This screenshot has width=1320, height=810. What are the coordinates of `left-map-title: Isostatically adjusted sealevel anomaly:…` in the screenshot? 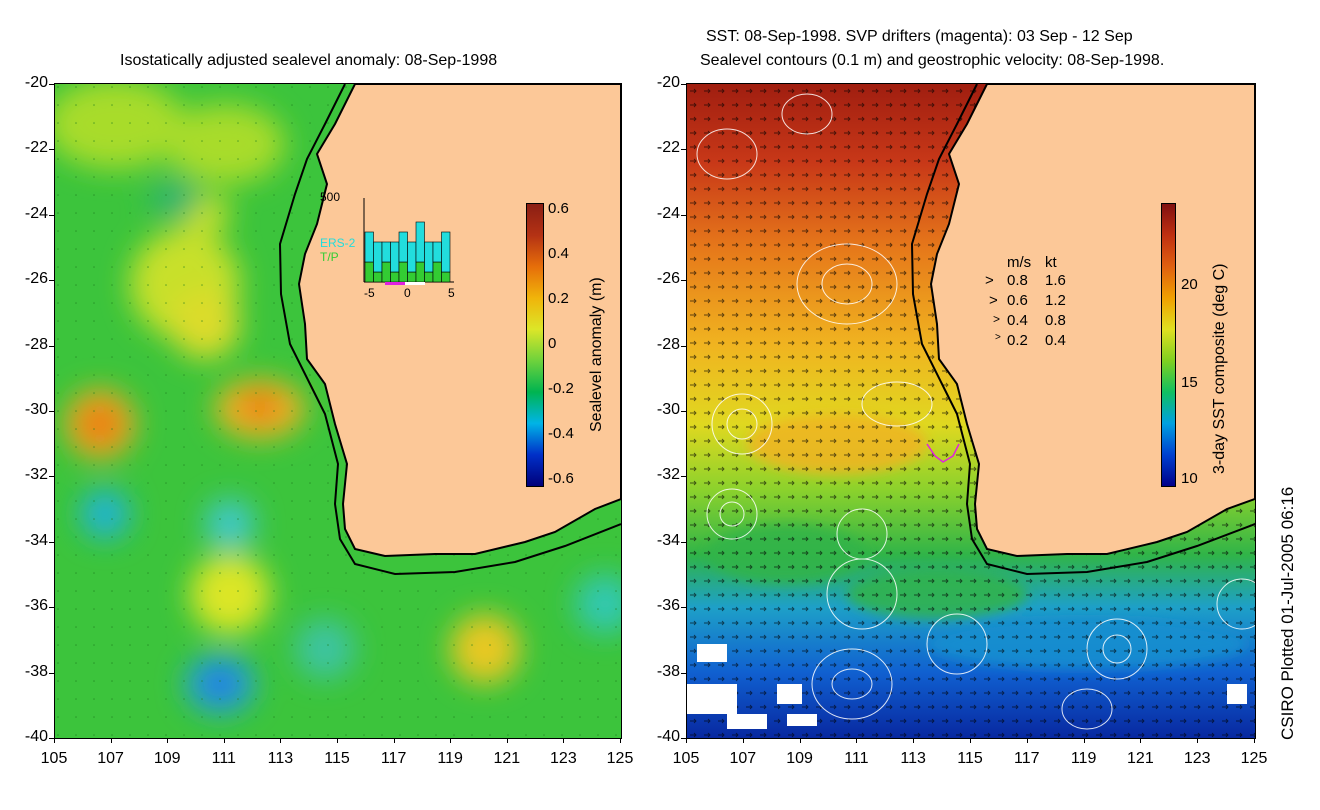 It's located at (309, 60).